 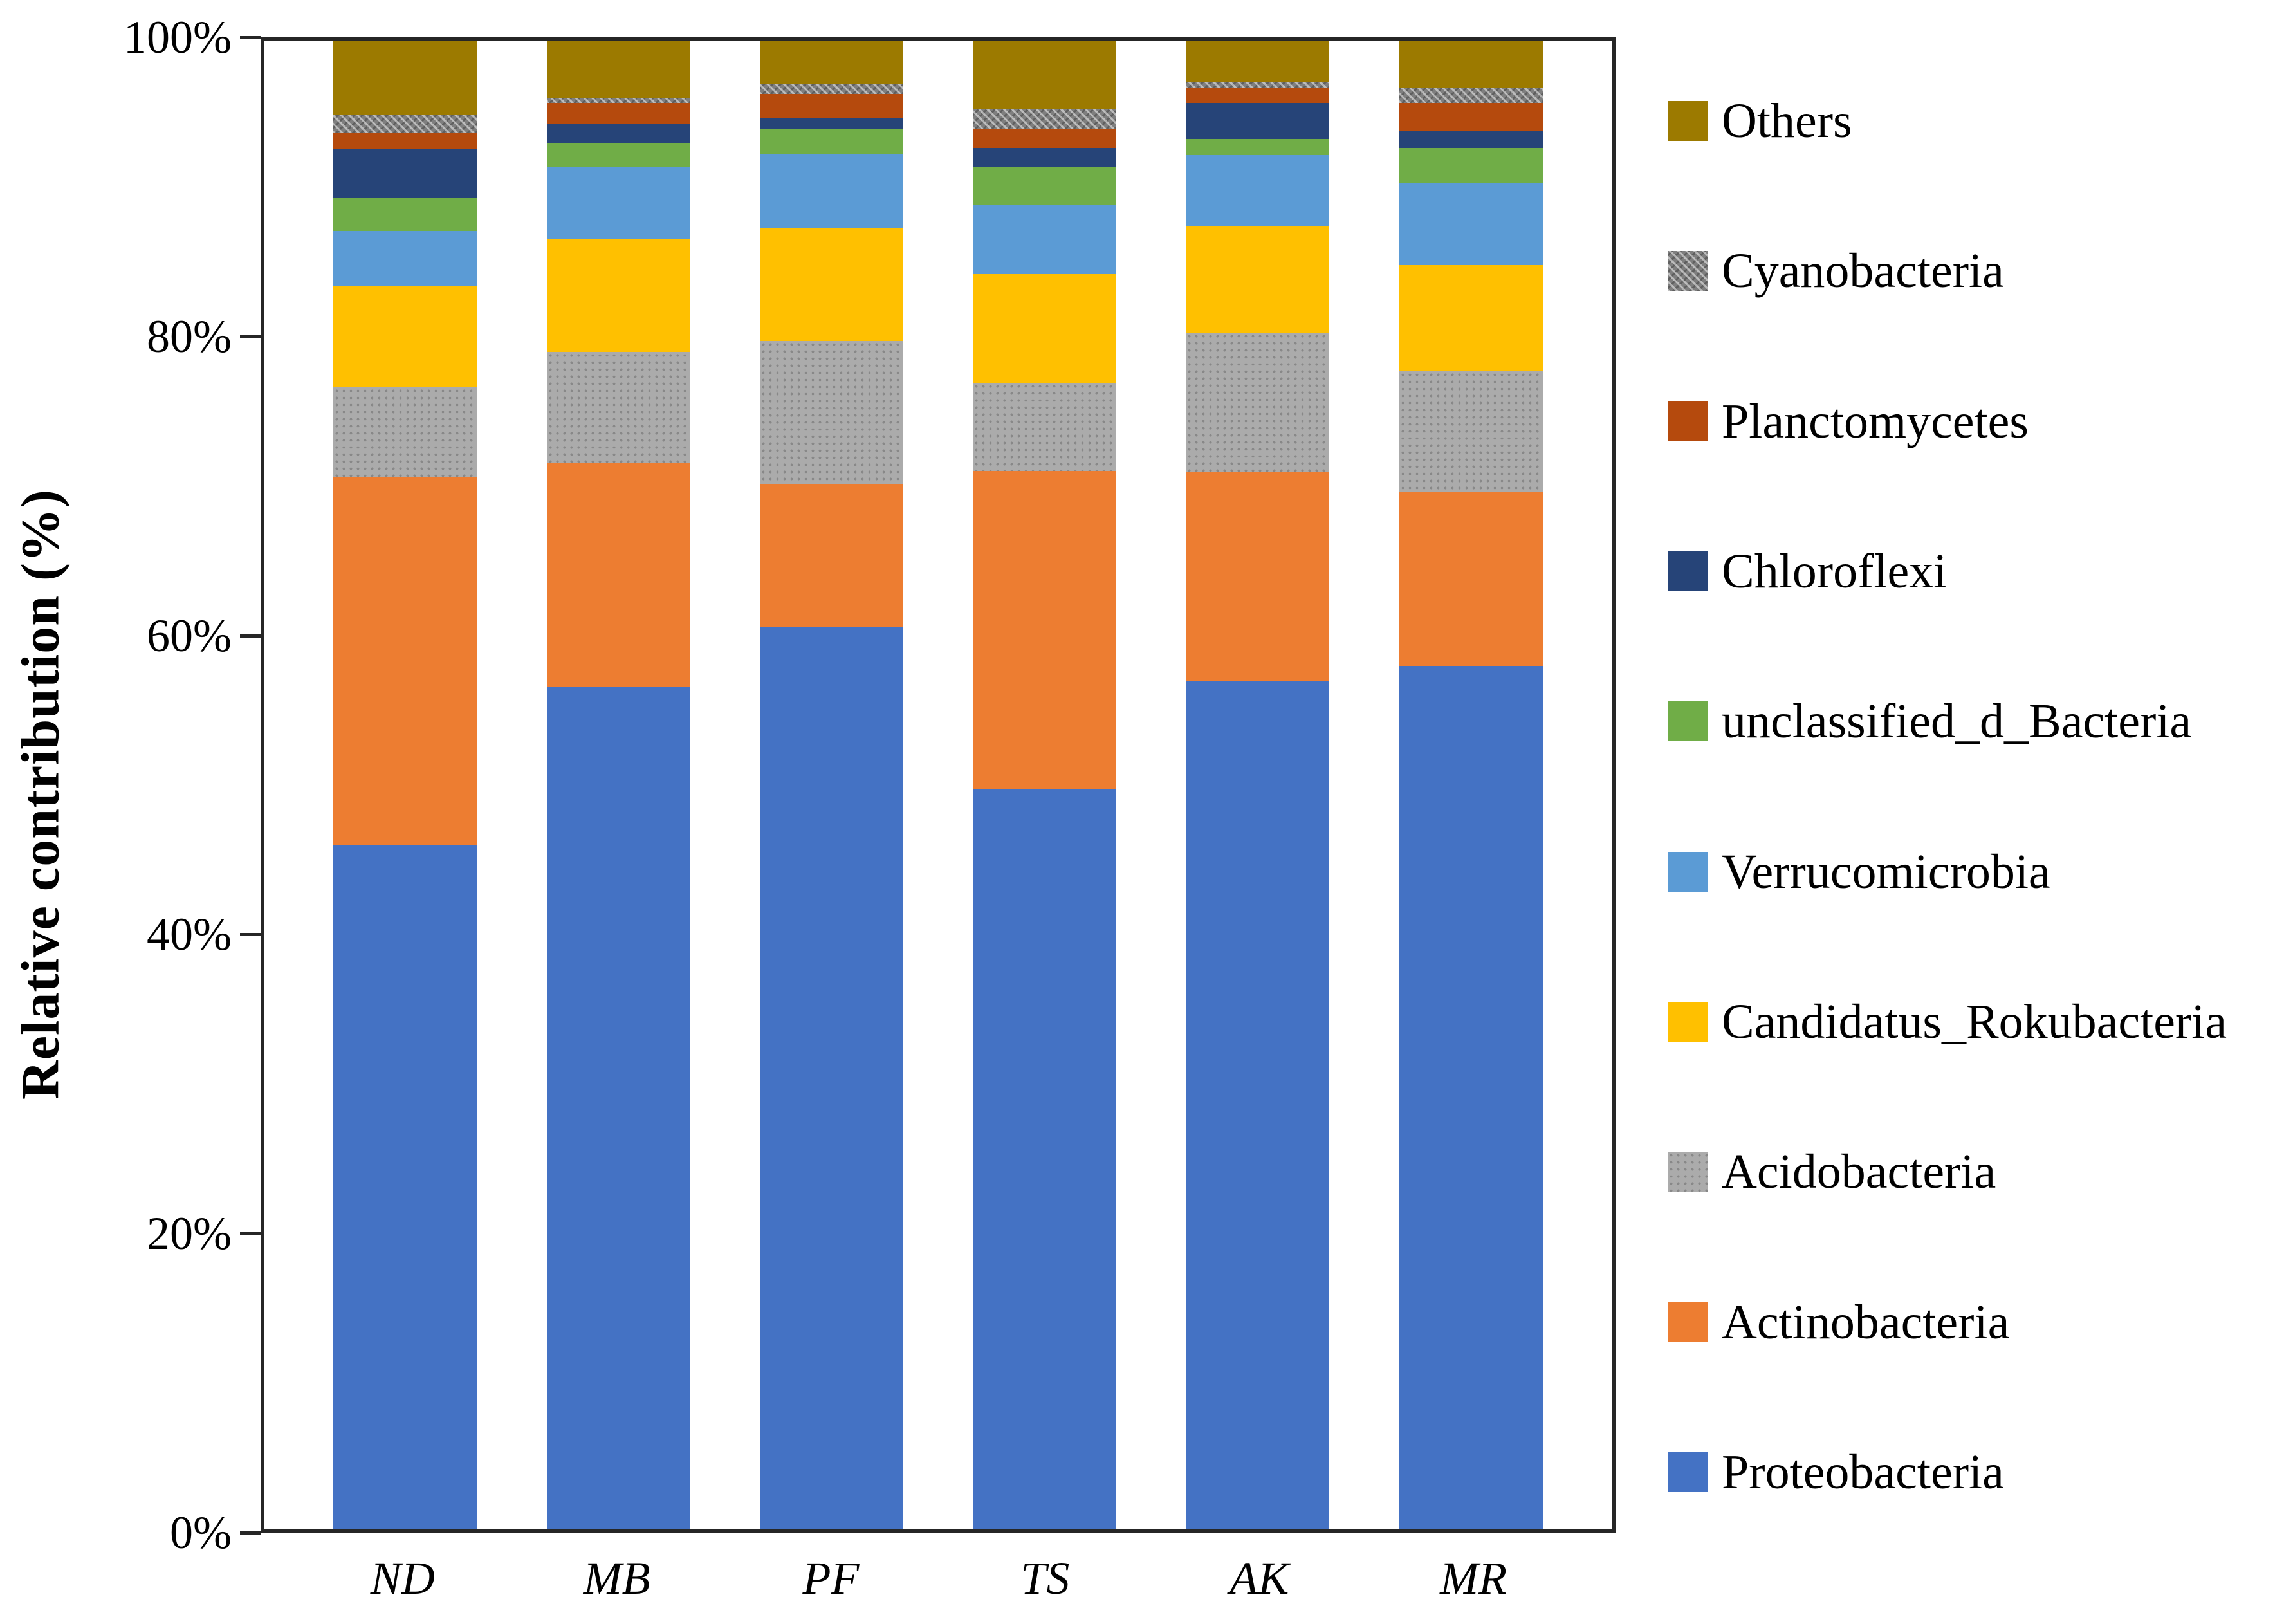 What do you see at coordinates (1045, 1579) in the screenshot?
I see `x-category-label-ts: TS` at bounding box center [1045, 1579].